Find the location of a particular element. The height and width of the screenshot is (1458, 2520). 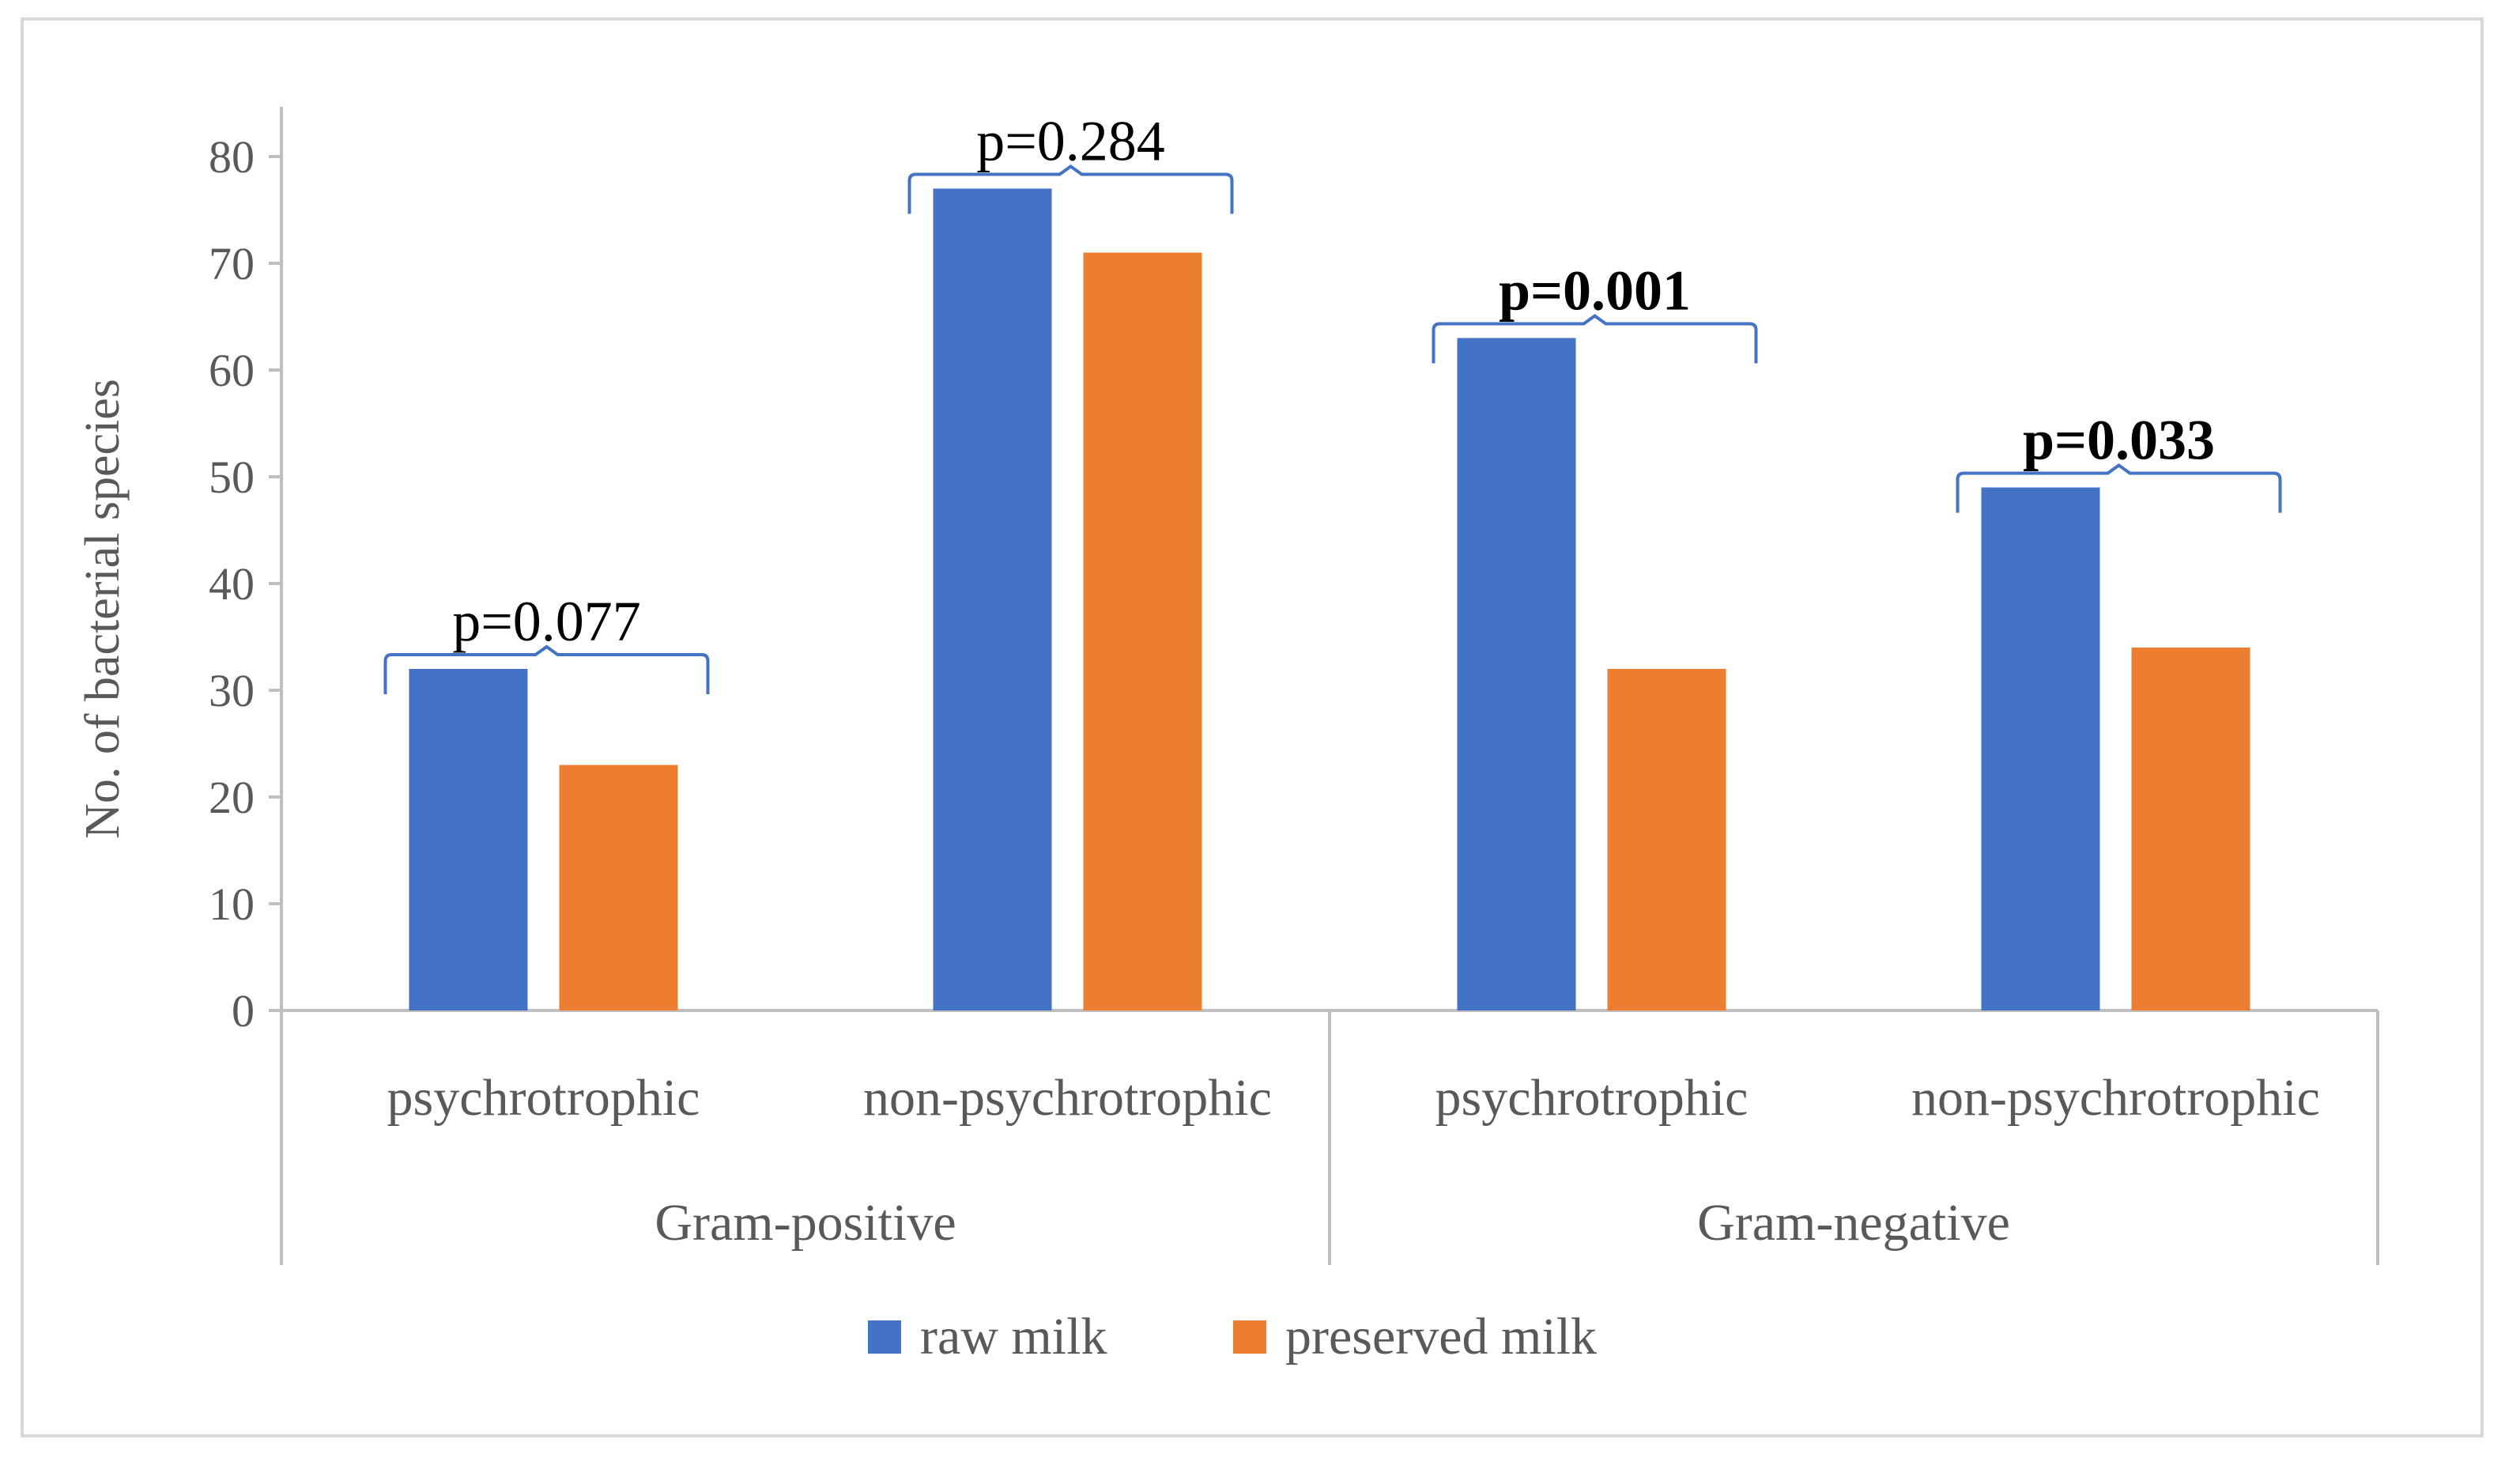

axis-lines is located at coordinates (1329, 1137).